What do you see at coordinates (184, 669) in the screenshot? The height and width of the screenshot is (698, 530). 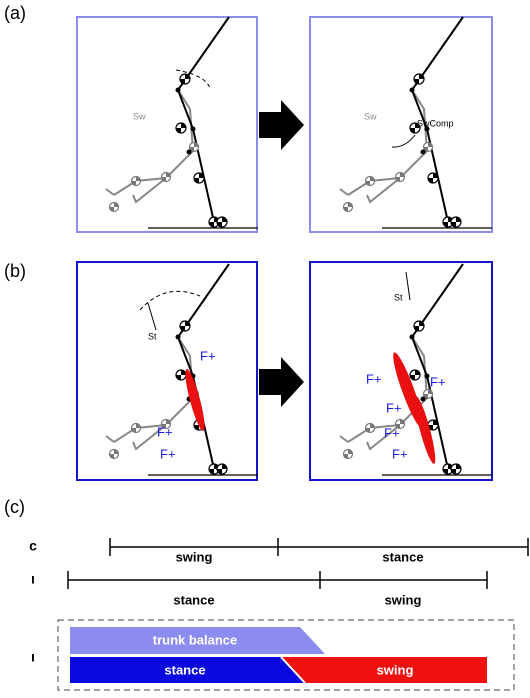 I see `bar-label: stance` at bounding box center [184, 669].